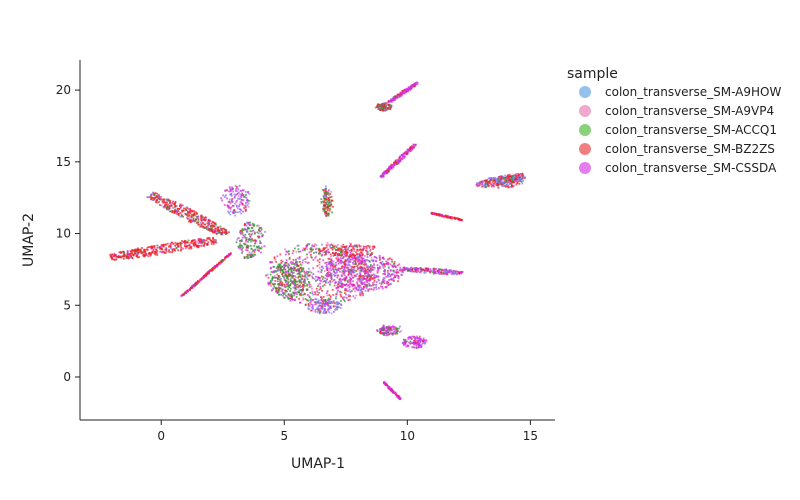 The width and height of the screenshot is (800, 500). What do you see at coordinates (29, 240) in the screenshot?
I see `y-axis-title: UMAP-2` at bounding box center [29, 240].